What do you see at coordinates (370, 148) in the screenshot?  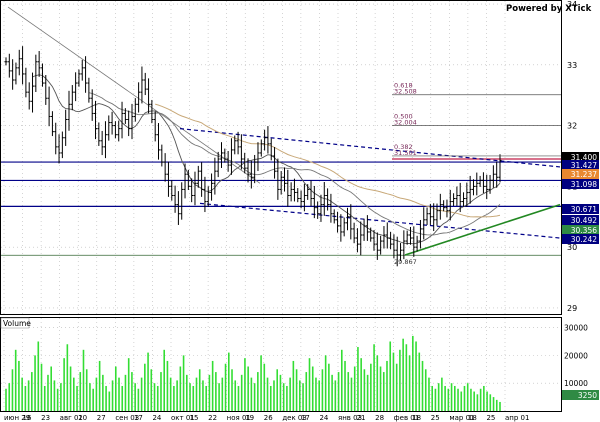 I see `upper-channel-line` at bounding box center [370, 148].